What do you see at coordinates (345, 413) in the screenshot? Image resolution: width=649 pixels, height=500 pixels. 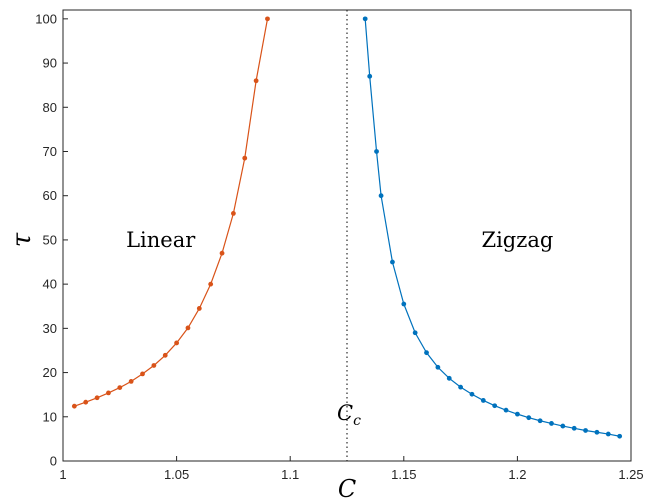 I see `critical-label-base: C` at bounding box center [345, 413].